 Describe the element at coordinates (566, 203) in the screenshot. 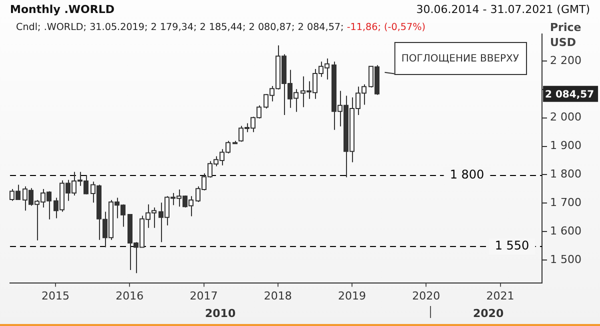

I see `y-tick-label: 1 700` at that location.